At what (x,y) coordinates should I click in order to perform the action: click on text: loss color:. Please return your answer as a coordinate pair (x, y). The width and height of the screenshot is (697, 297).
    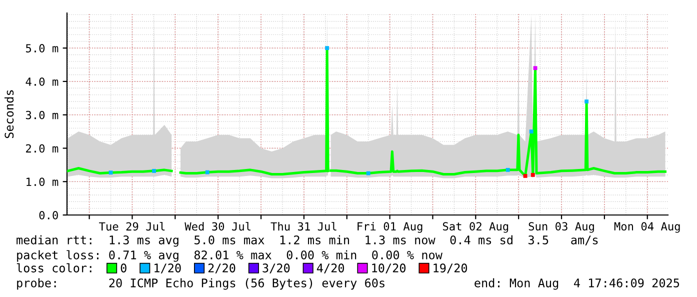
    Looking at the image, I should click on (54, 267).